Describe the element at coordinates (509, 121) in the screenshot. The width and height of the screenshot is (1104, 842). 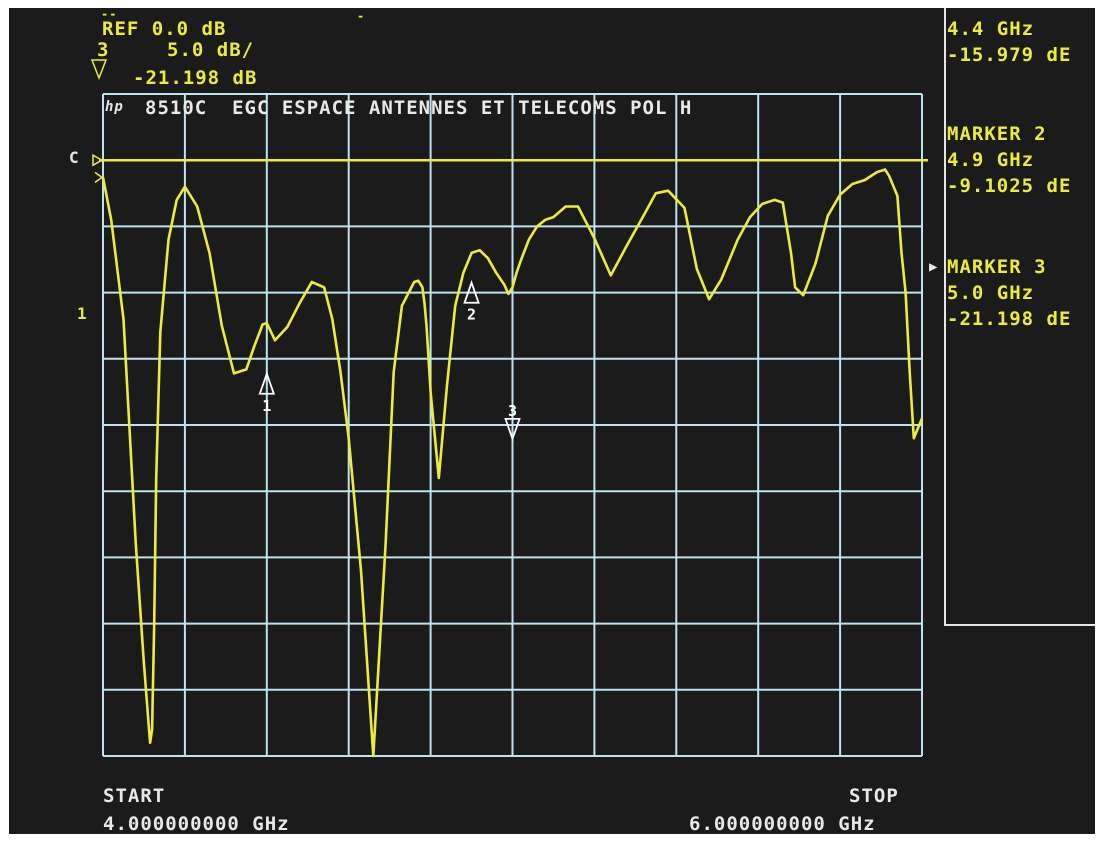
I see `reference-layer` at that location.